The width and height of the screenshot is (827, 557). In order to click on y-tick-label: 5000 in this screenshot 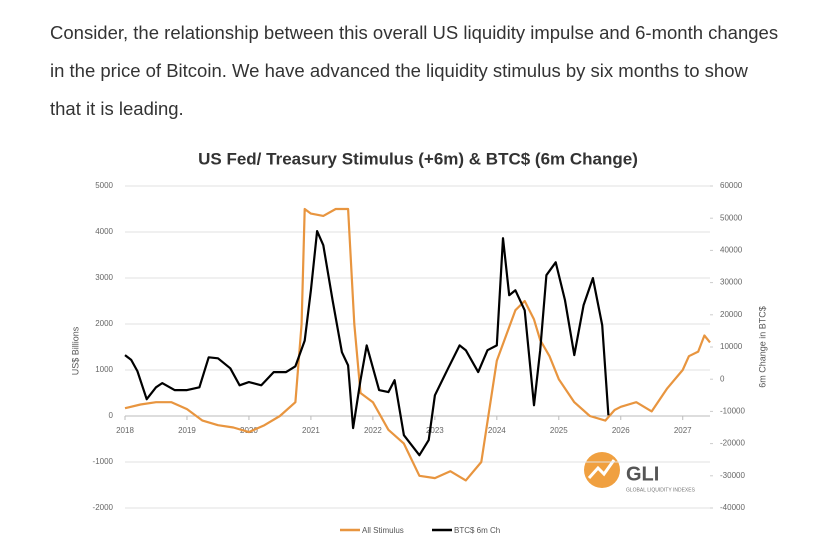, I will do `click(104, 185)`.